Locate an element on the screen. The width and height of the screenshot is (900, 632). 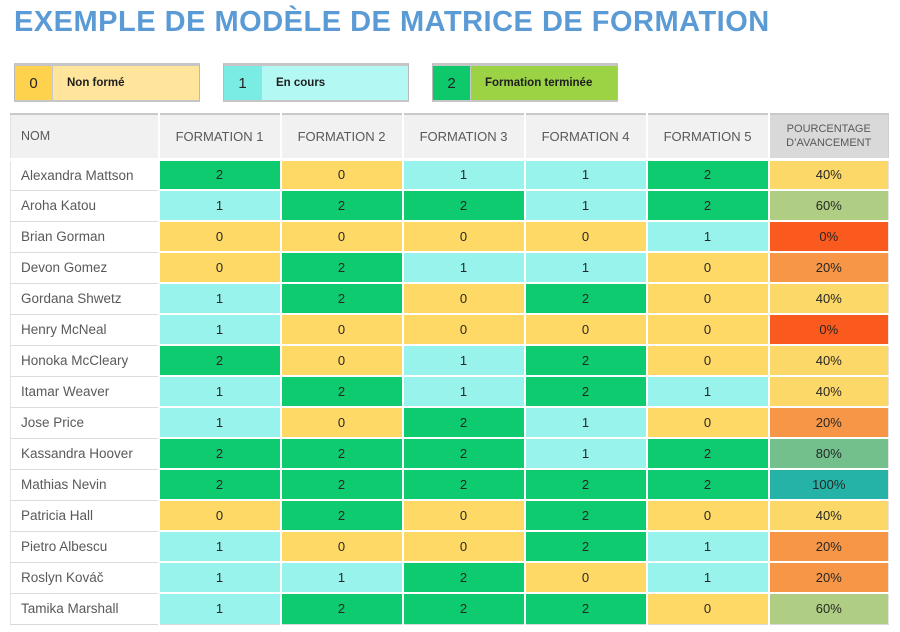
employee-name-cell: Tamika Marshall is located at coordinates (85, 609).